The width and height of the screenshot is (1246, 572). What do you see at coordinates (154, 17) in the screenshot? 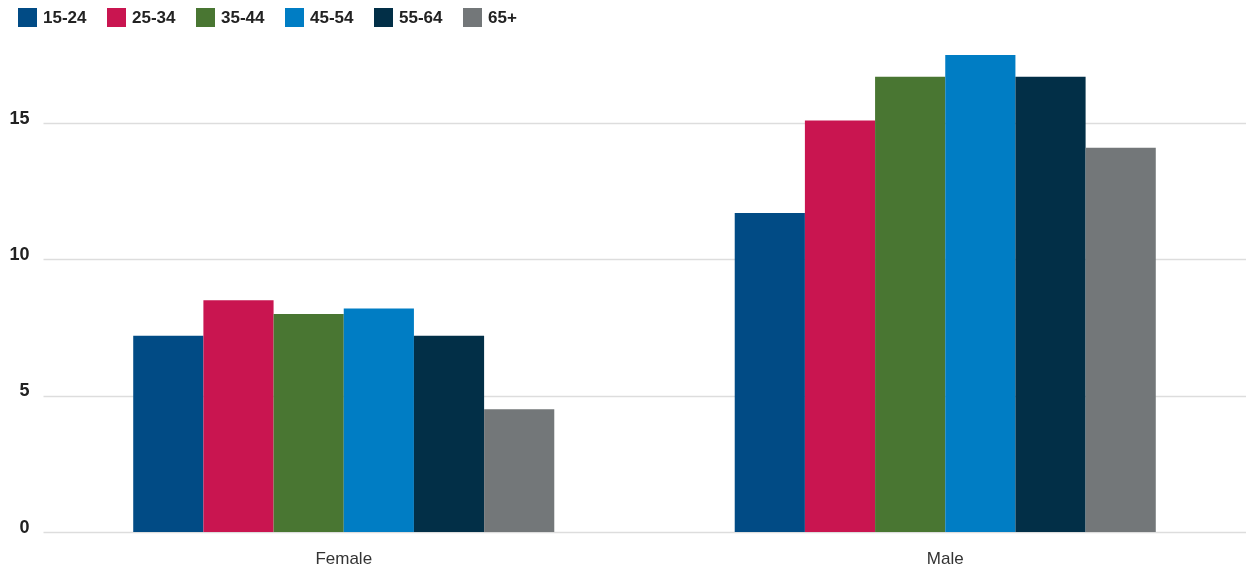
I see `legend-label: 25-34` at bounding box center [154, 17].